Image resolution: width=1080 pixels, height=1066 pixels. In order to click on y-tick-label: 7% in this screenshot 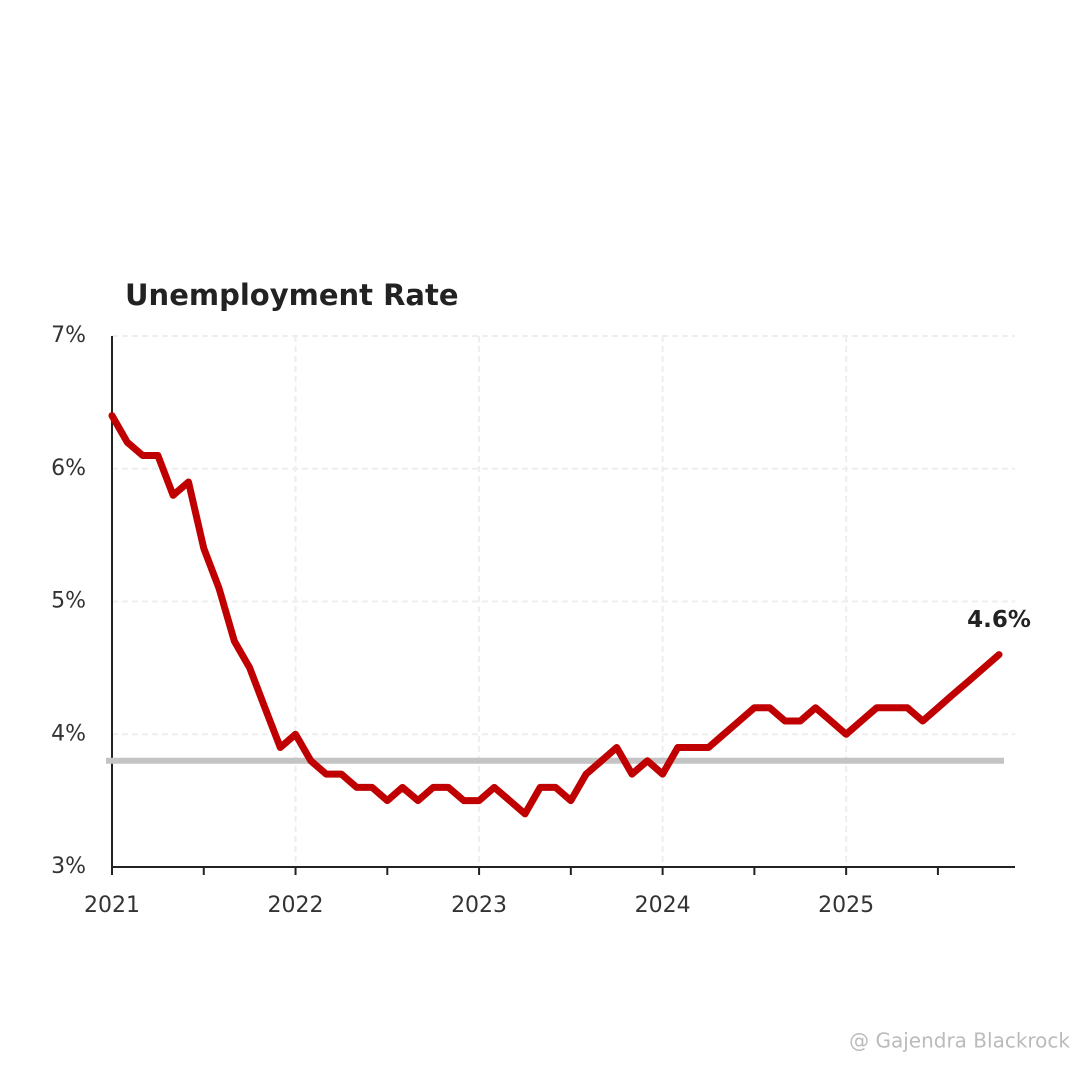, I will do `click(68, 335)`.